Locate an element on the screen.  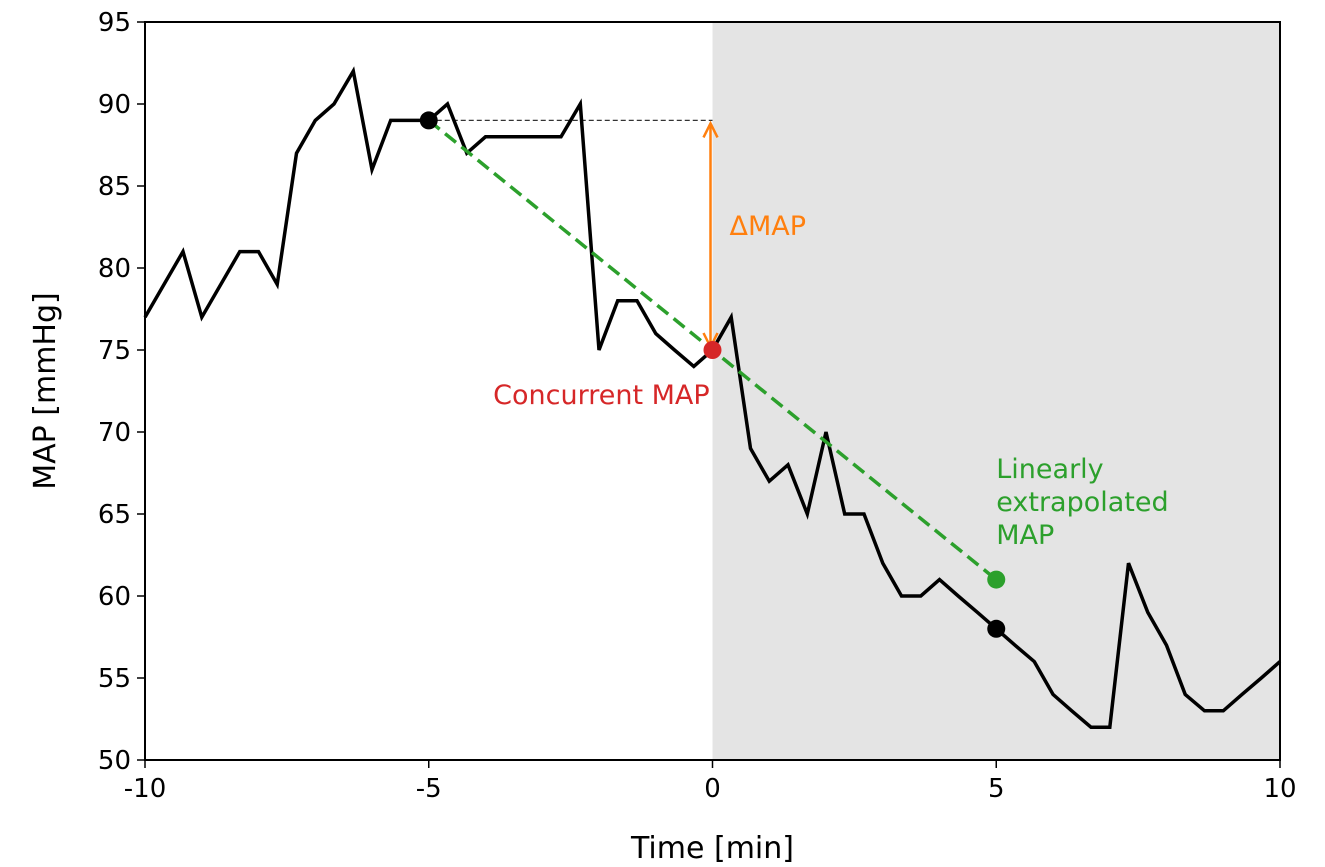
x-axis-title: Time [min] is located at coordinates (712, 848).